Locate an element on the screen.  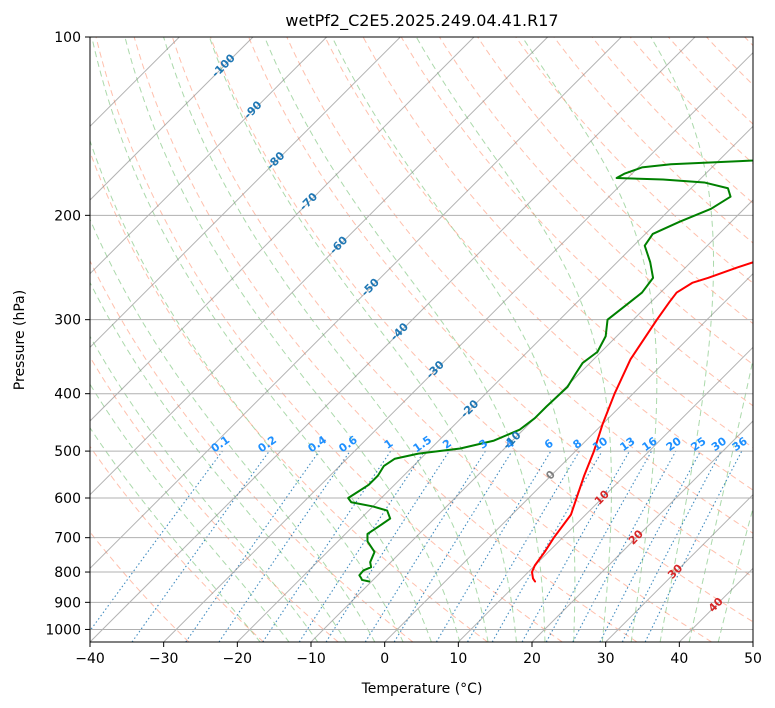
x-tick-label: −40 is located at coordinates (90, 659).